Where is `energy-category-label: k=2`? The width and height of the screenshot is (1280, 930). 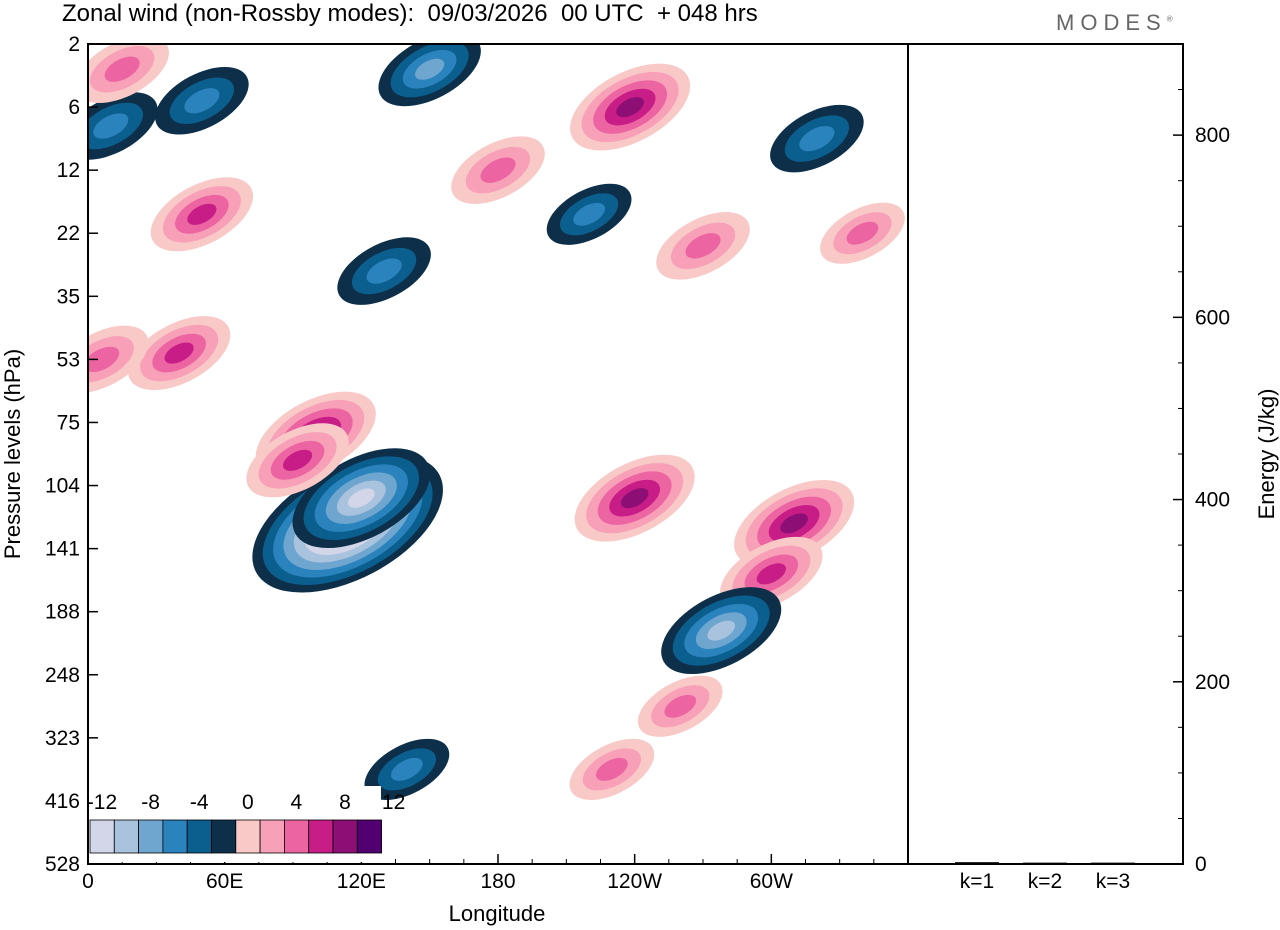
energy-category-label: k=2 is located at coordinates (1045, 881).